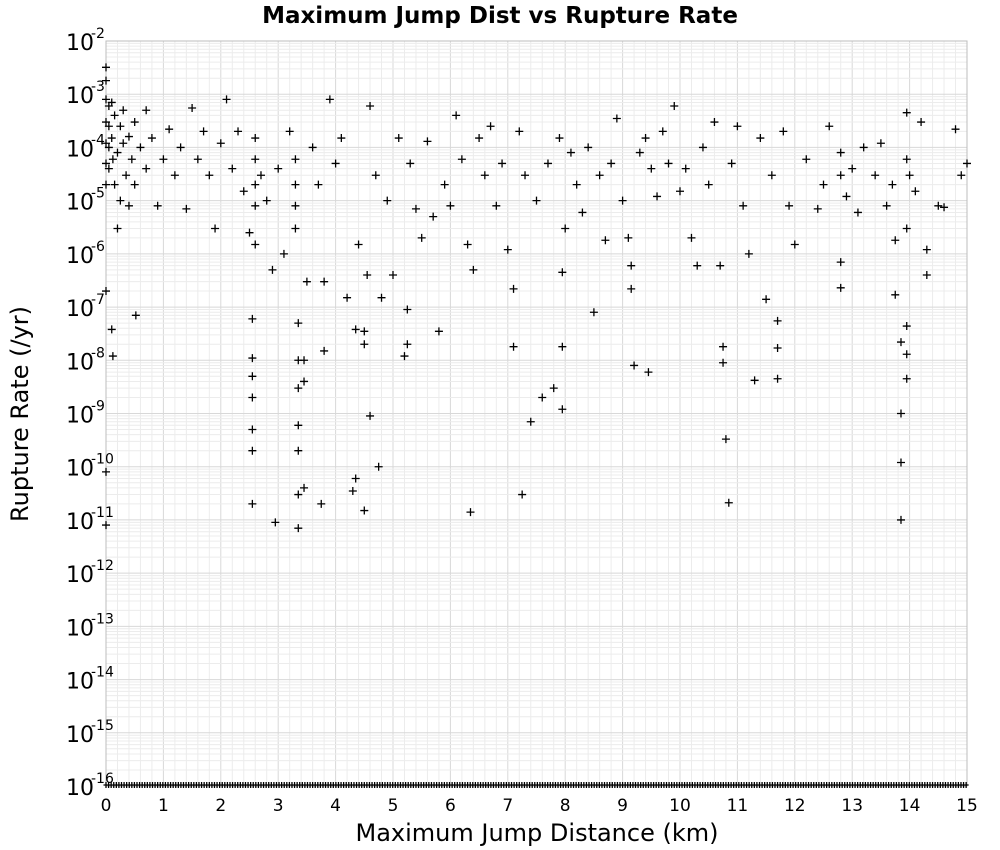 Image resolution: width=1000 pixels, height=850 pixels. What do you see at coordinates (102, 619) in the screenshot?
I see `y-tick-exponent: -13` at bounding box center [102, 619].